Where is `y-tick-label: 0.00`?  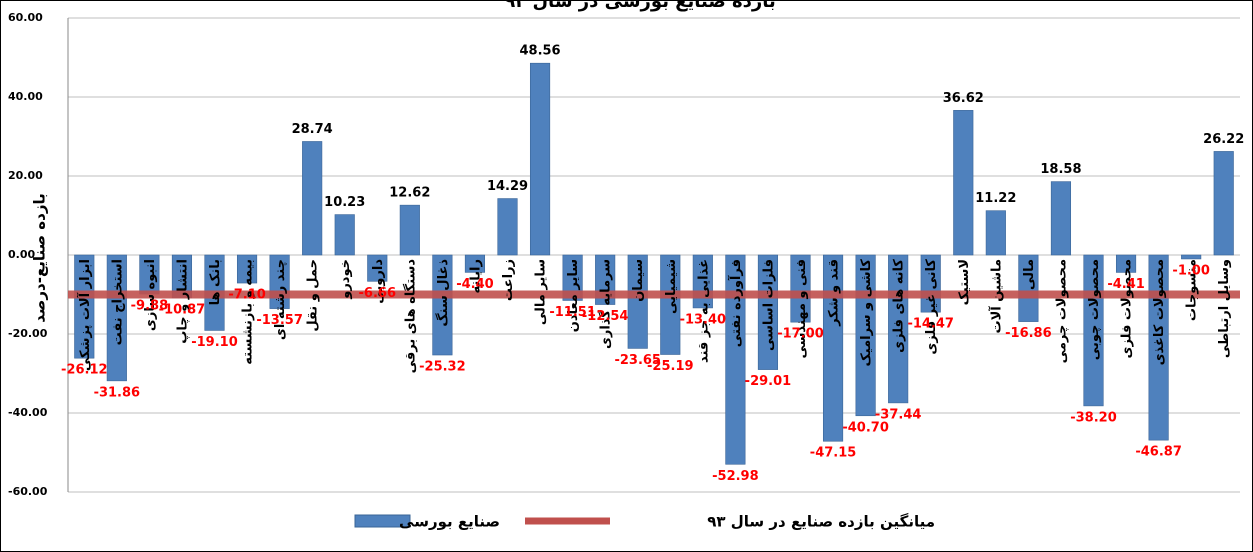 y-tick-label: 0.00 is located at coordinates (21, 254).